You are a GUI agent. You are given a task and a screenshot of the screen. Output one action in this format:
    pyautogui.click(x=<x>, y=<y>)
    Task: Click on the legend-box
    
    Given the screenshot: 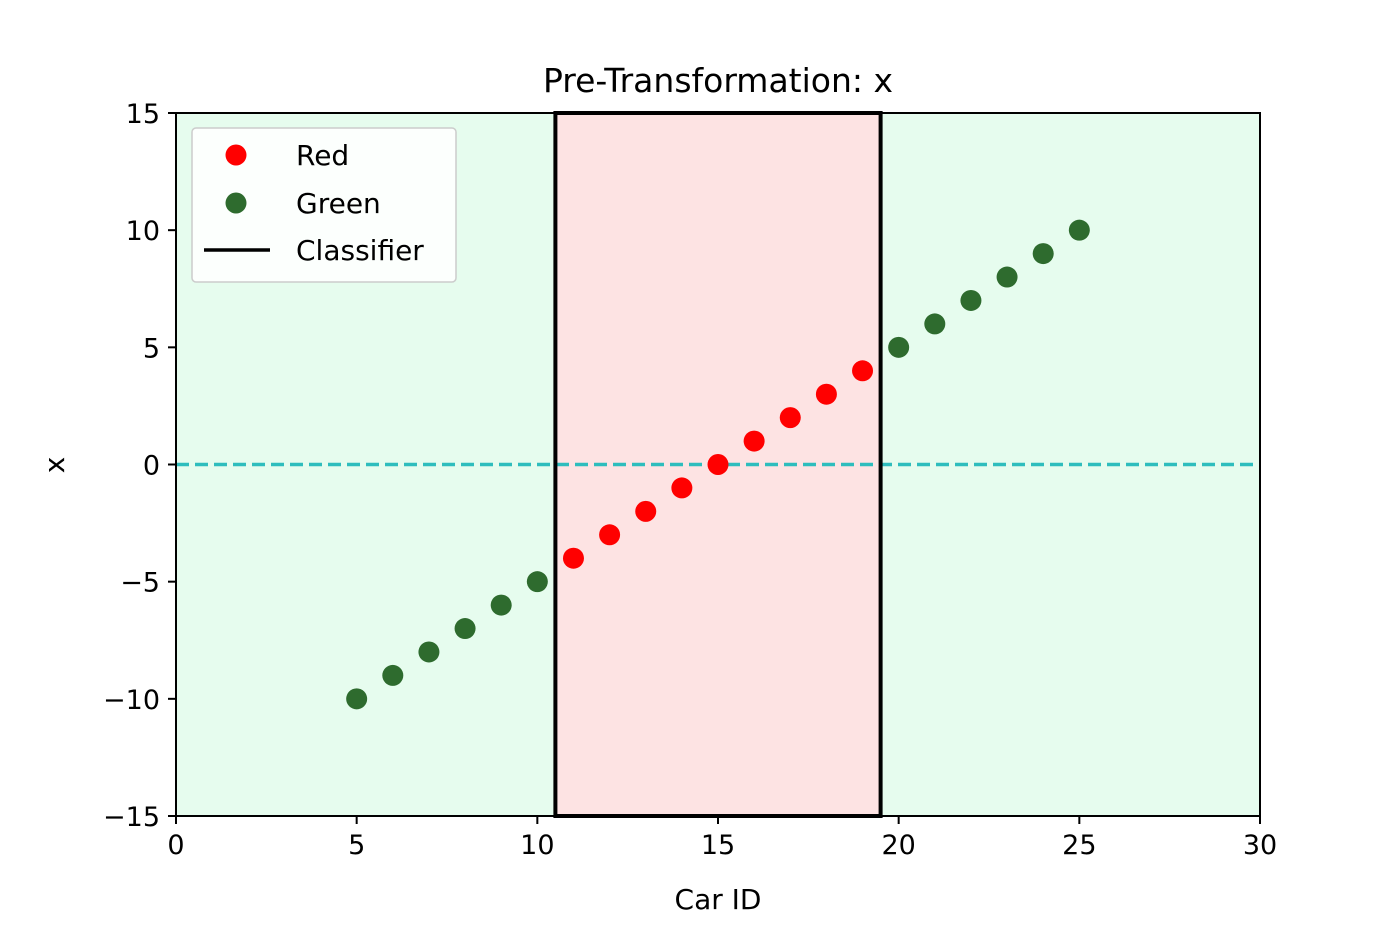 What is the action you would take?
    pyautogui.click(x=324, y=205)
    